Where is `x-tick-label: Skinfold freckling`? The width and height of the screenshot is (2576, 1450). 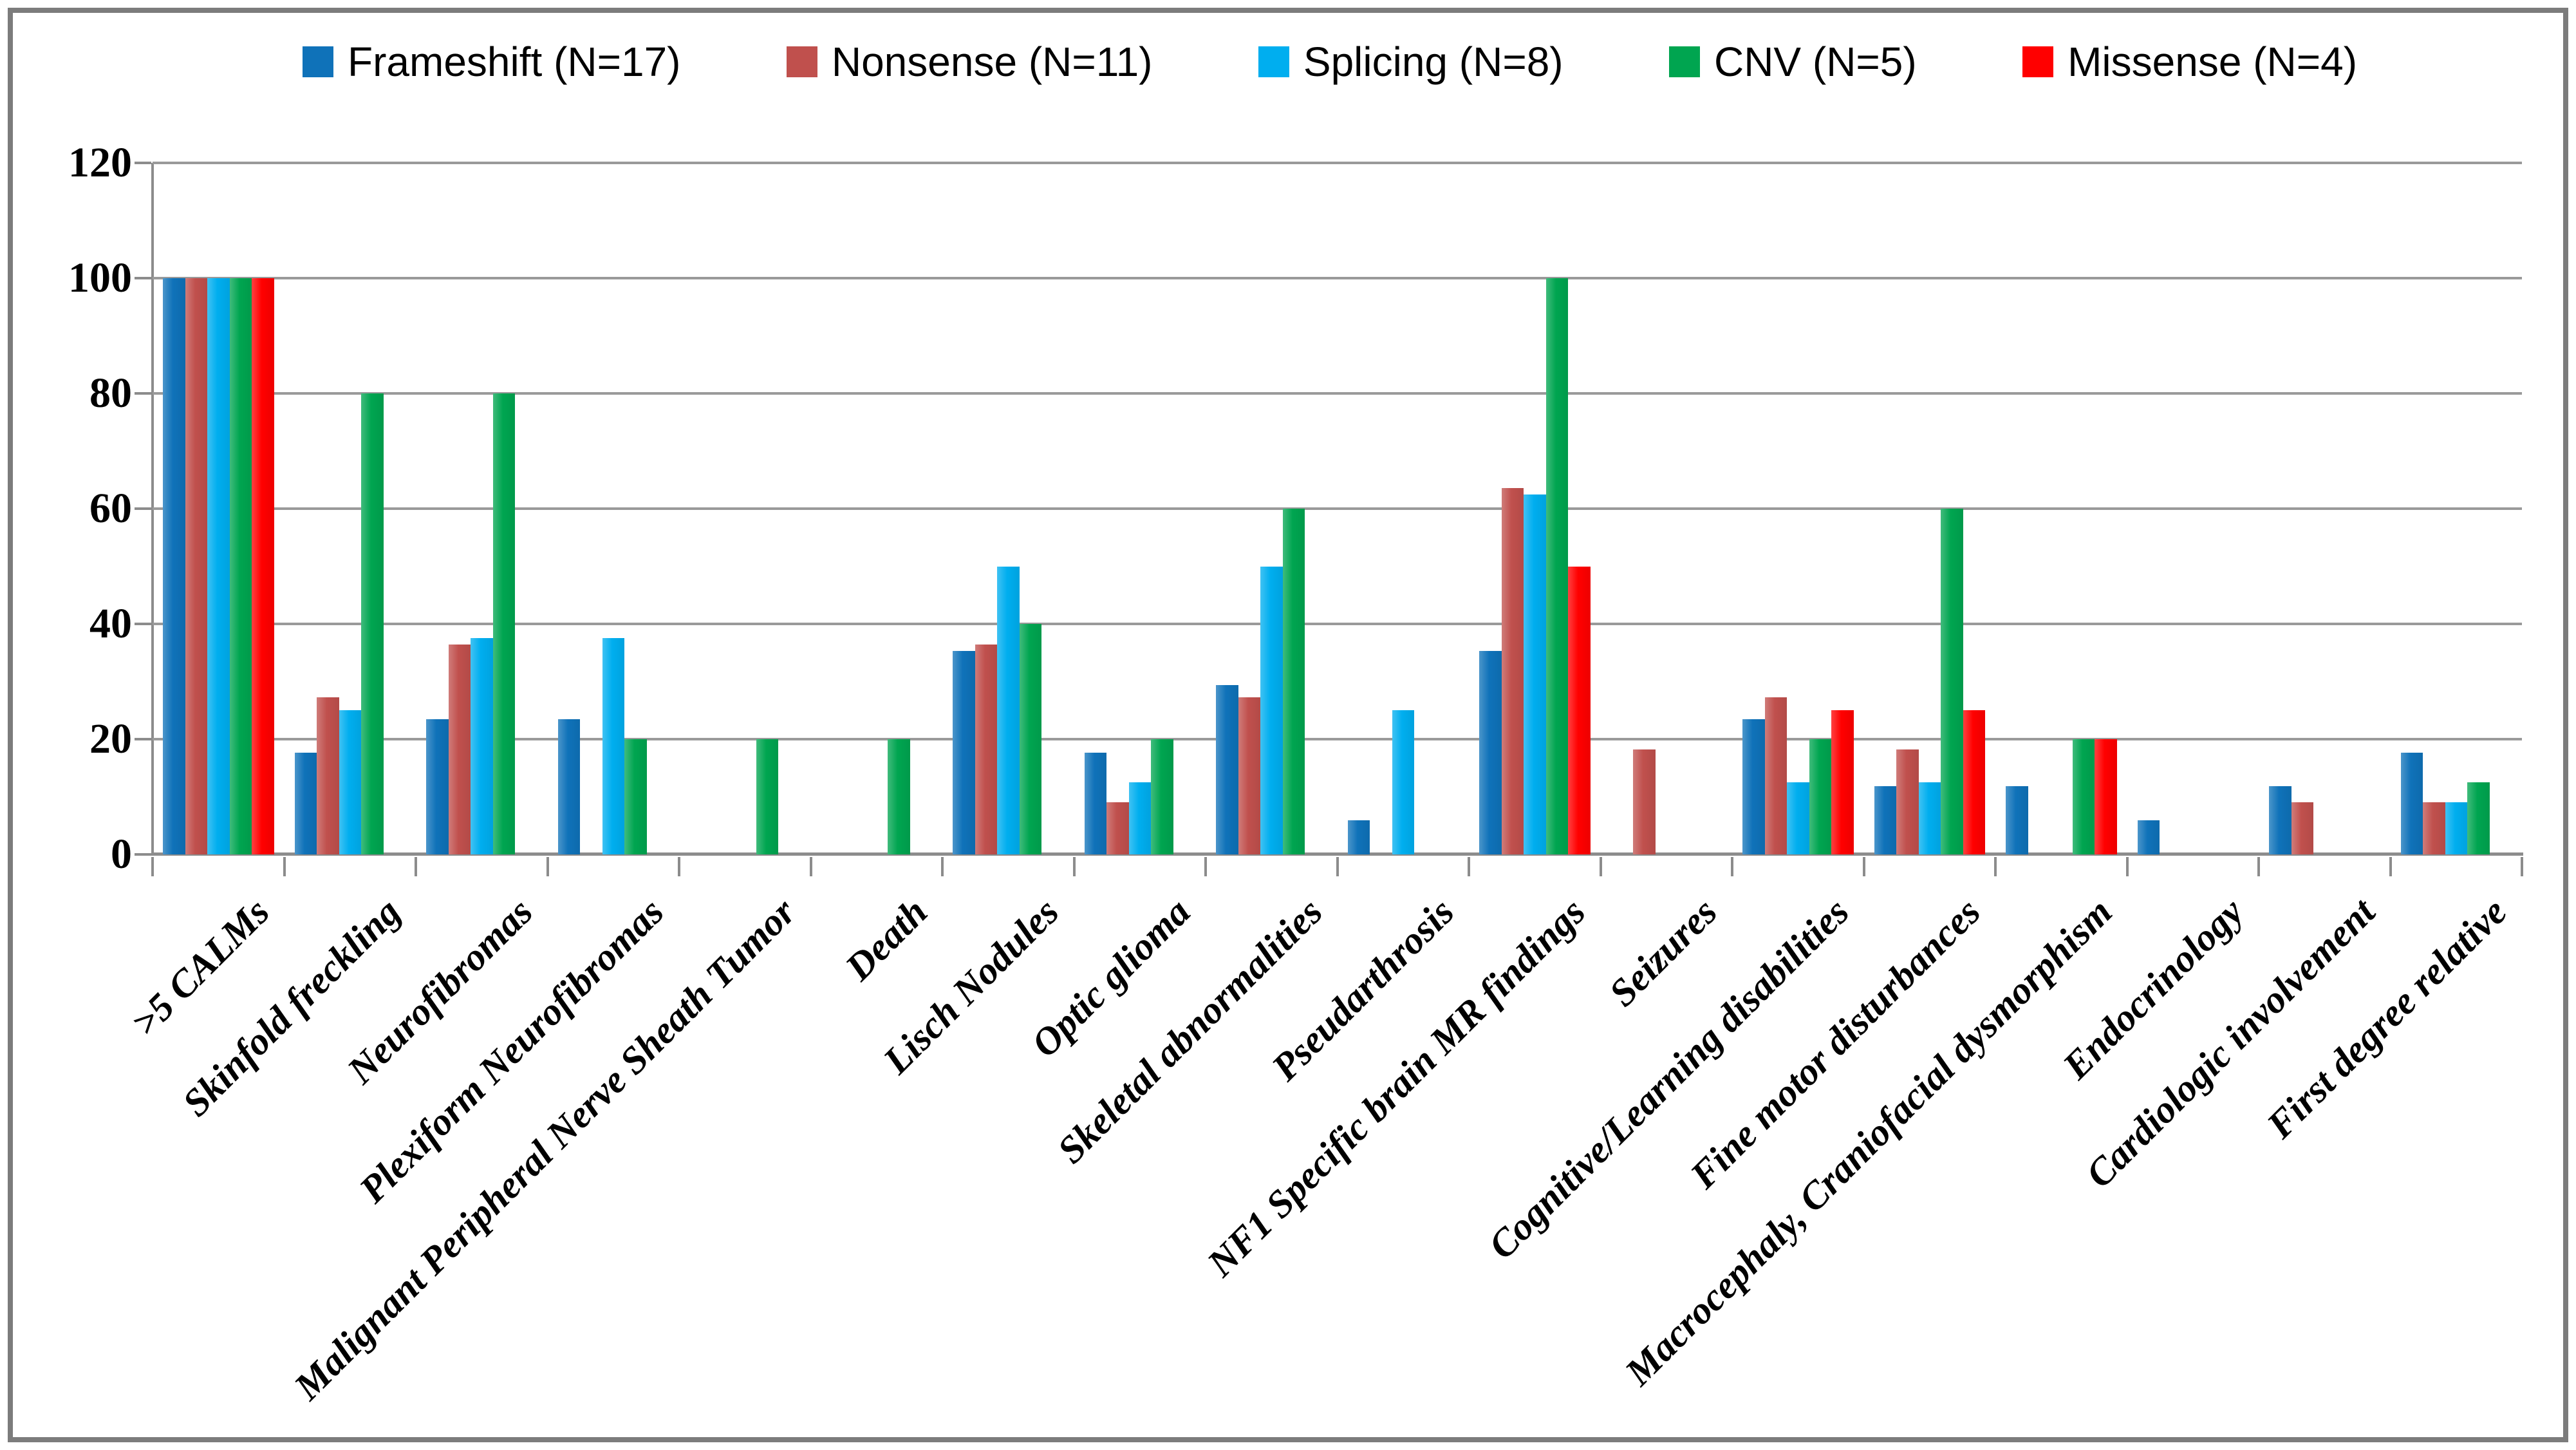 x-tick-label: Skinfold freckling is located at coordinates (291, 1007).